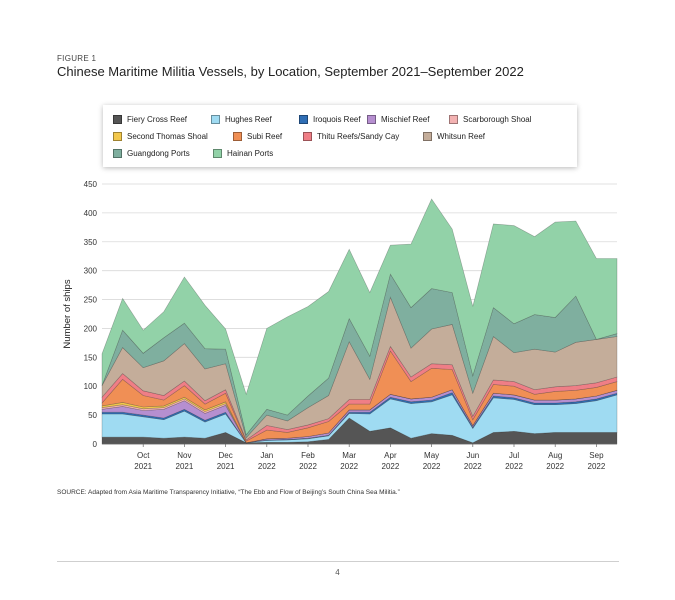 The height and width of the screenshot is (600, 675). I want to click on y-tick-label: 350, so click(91, 242).